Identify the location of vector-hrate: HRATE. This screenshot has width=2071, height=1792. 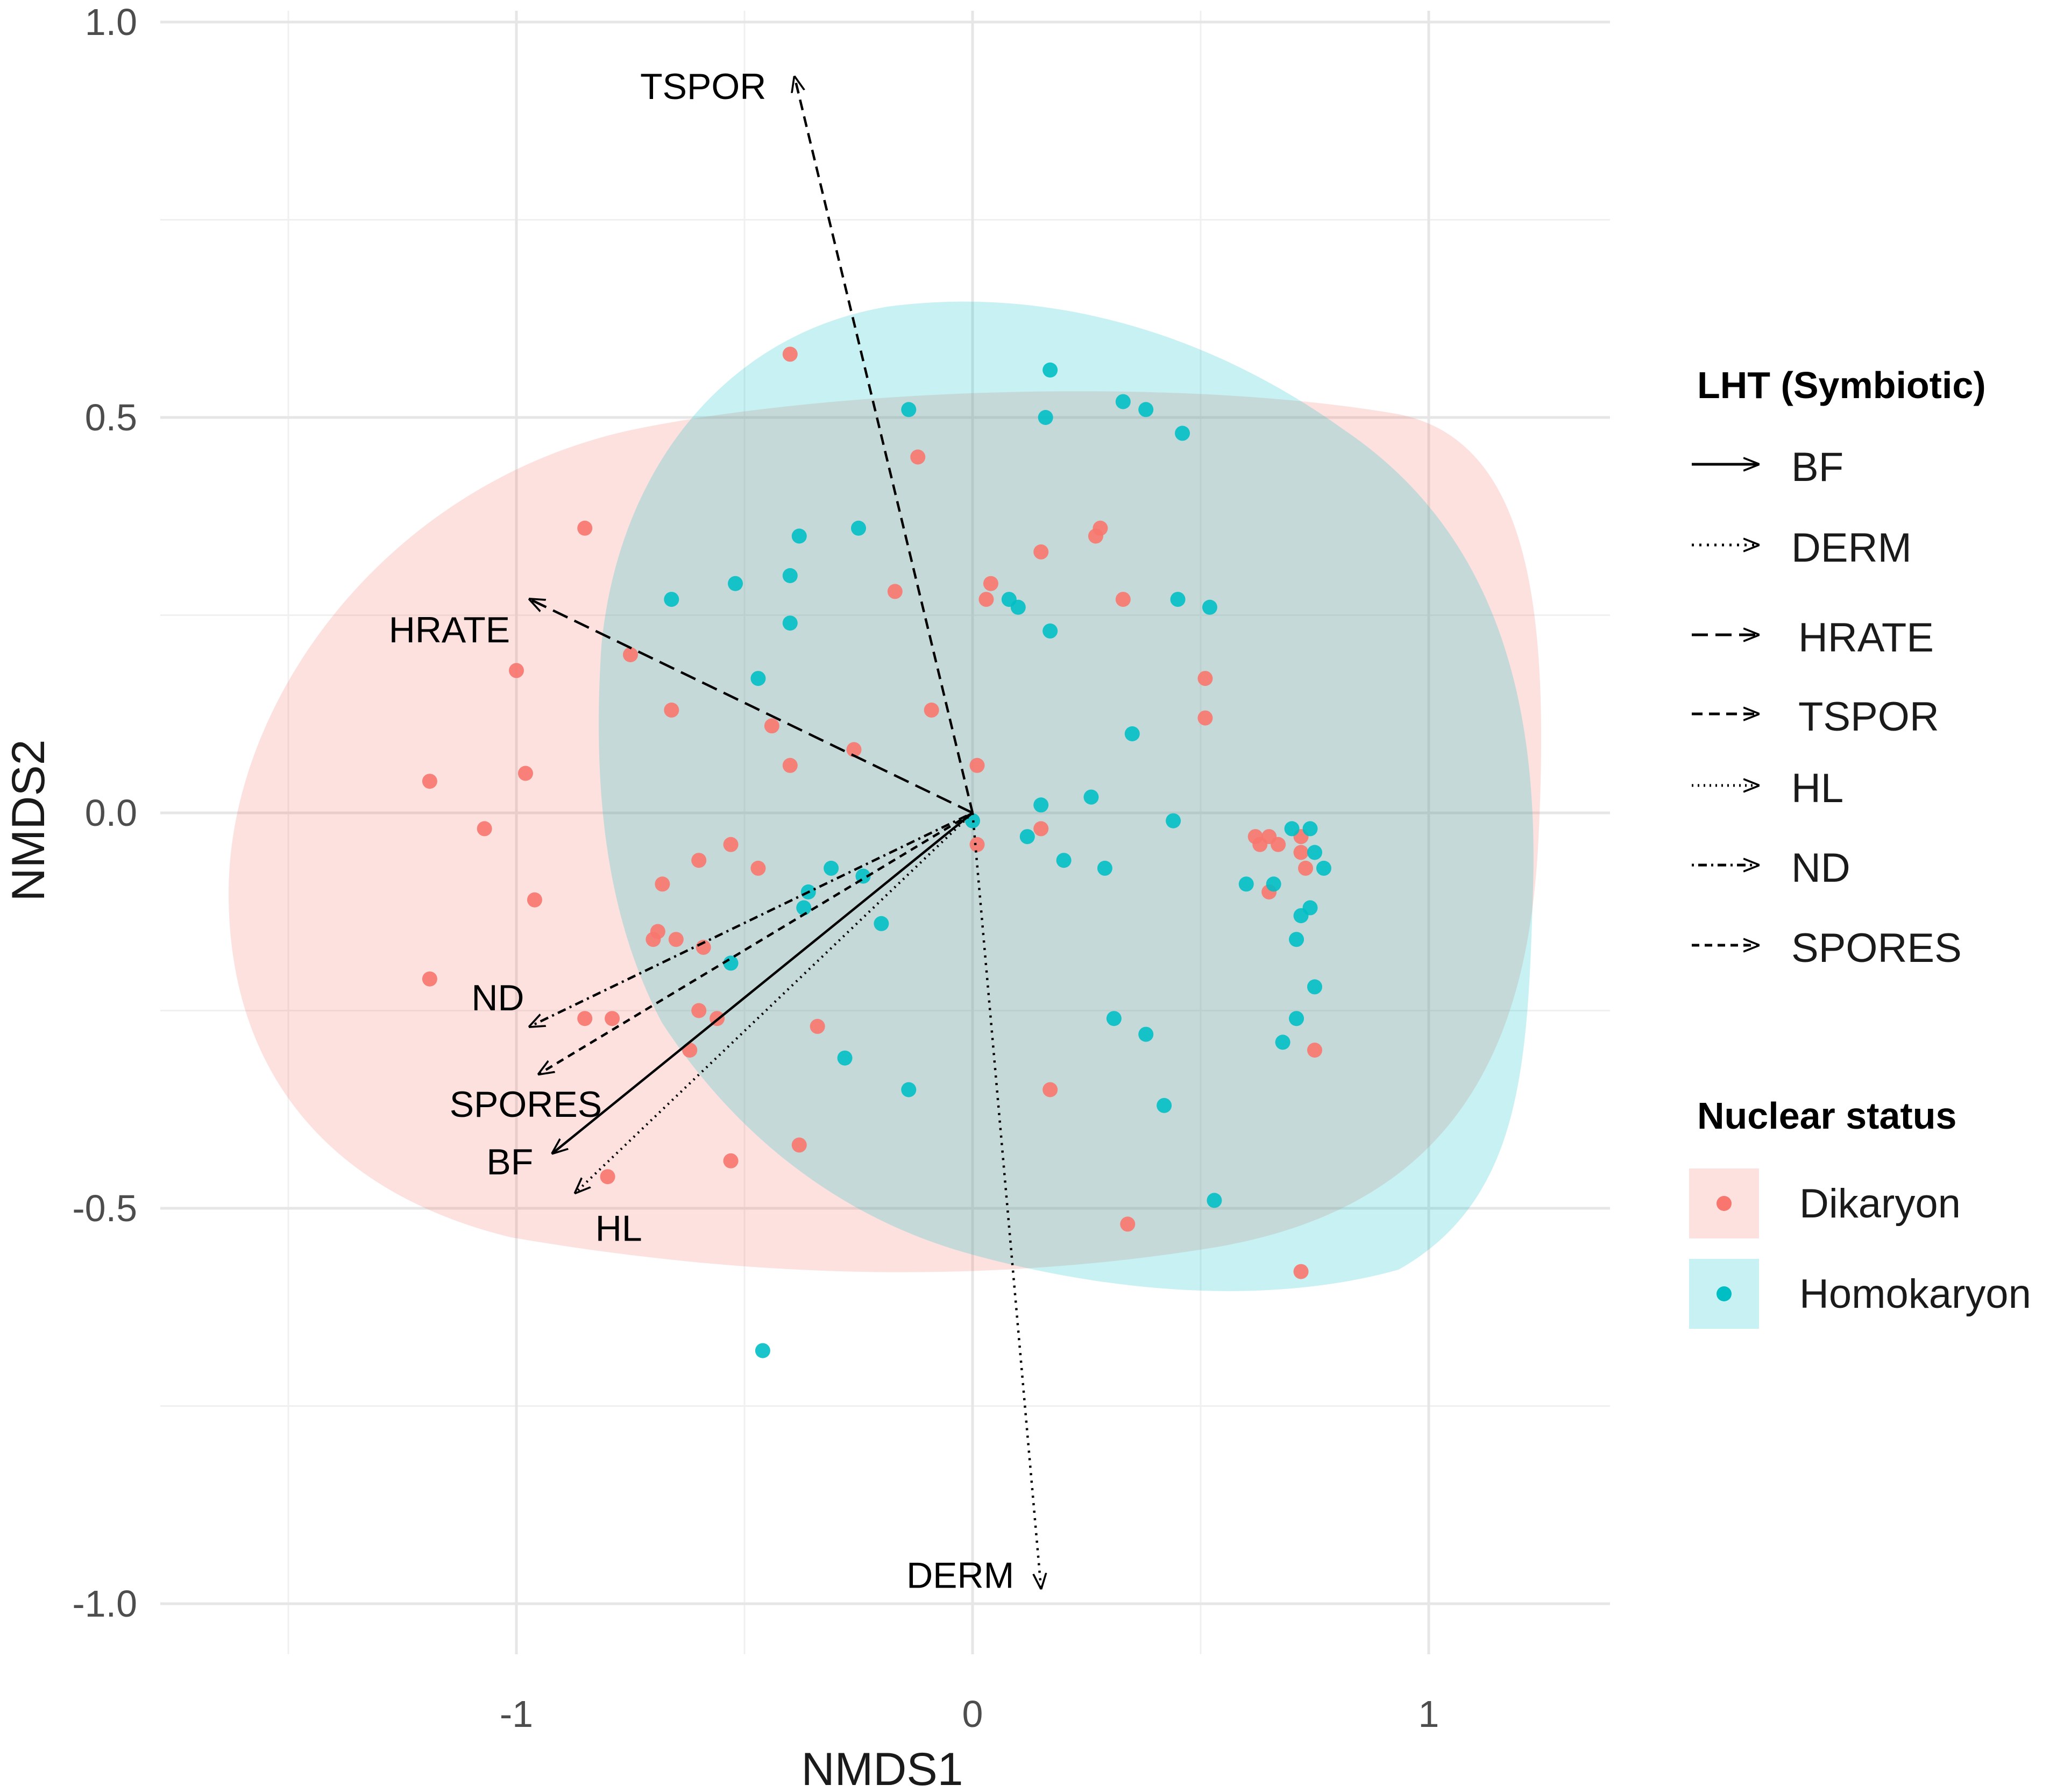
(681, 706).